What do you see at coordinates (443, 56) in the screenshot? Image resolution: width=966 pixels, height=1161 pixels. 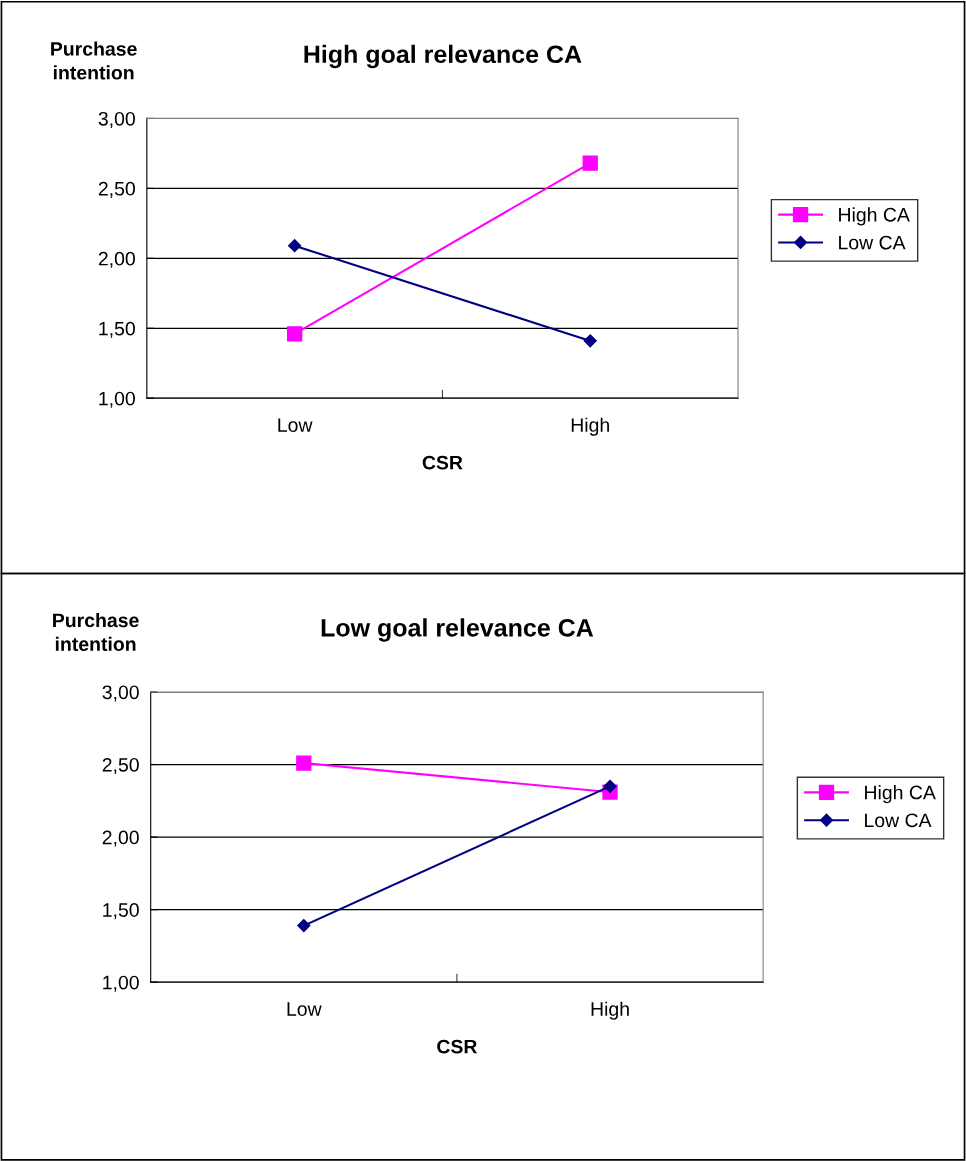 I see `chart-title: High goal relevance CA` at bounding box center [443, 56].